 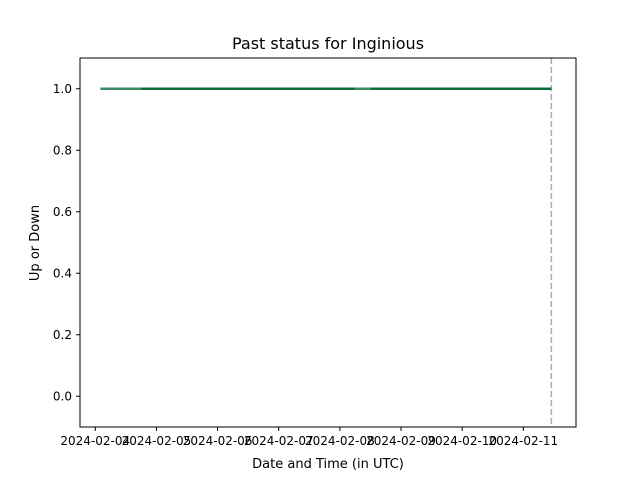 What do you see at coordinates (328, 464) in the screenshot?
I see `x-axis-label: Date and Time (in UTC)` at bounding box center [328, 464].